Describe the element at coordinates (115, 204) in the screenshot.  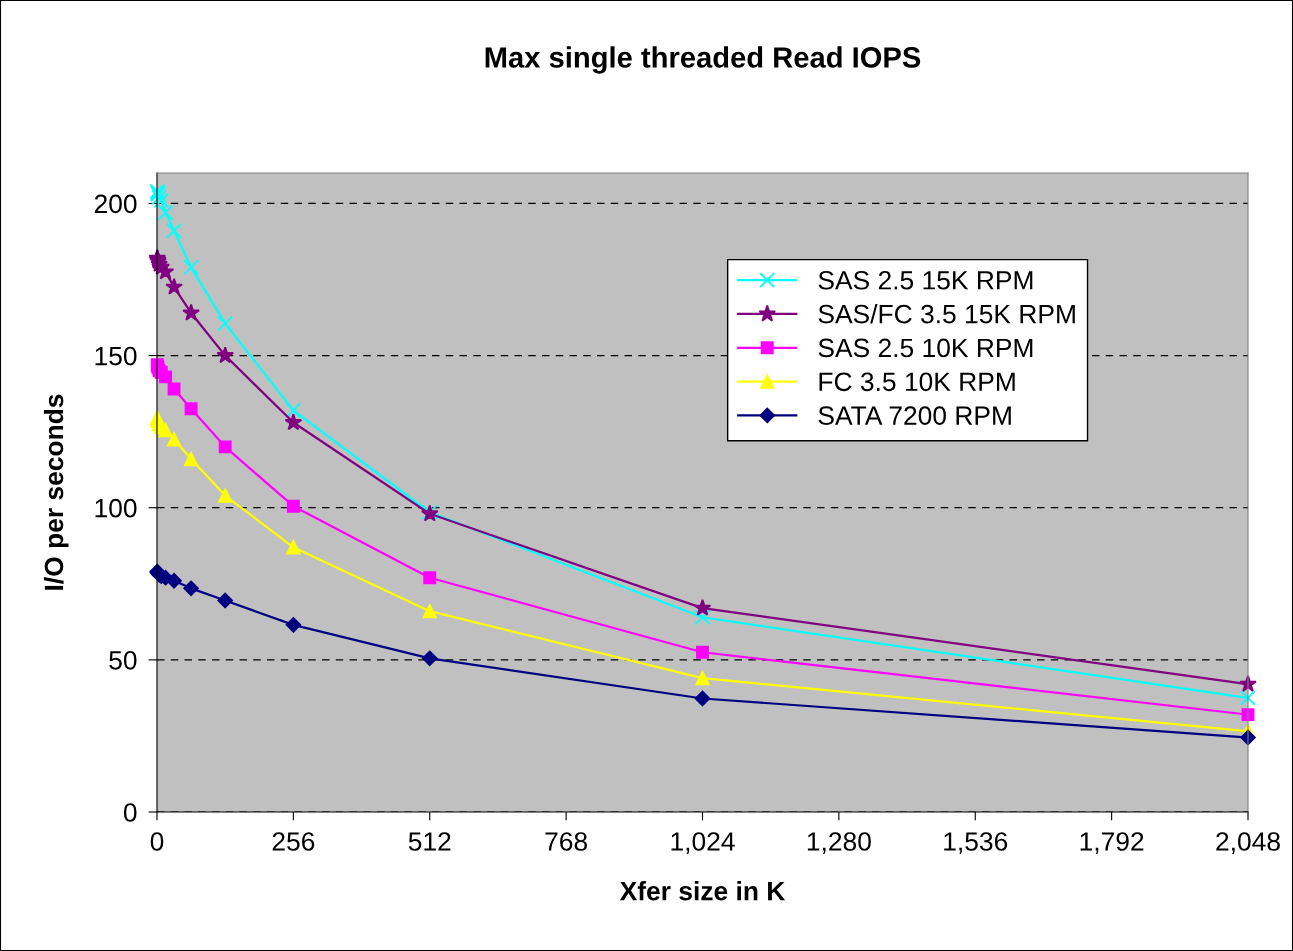
I see `y-tick-label: 200` at that location.